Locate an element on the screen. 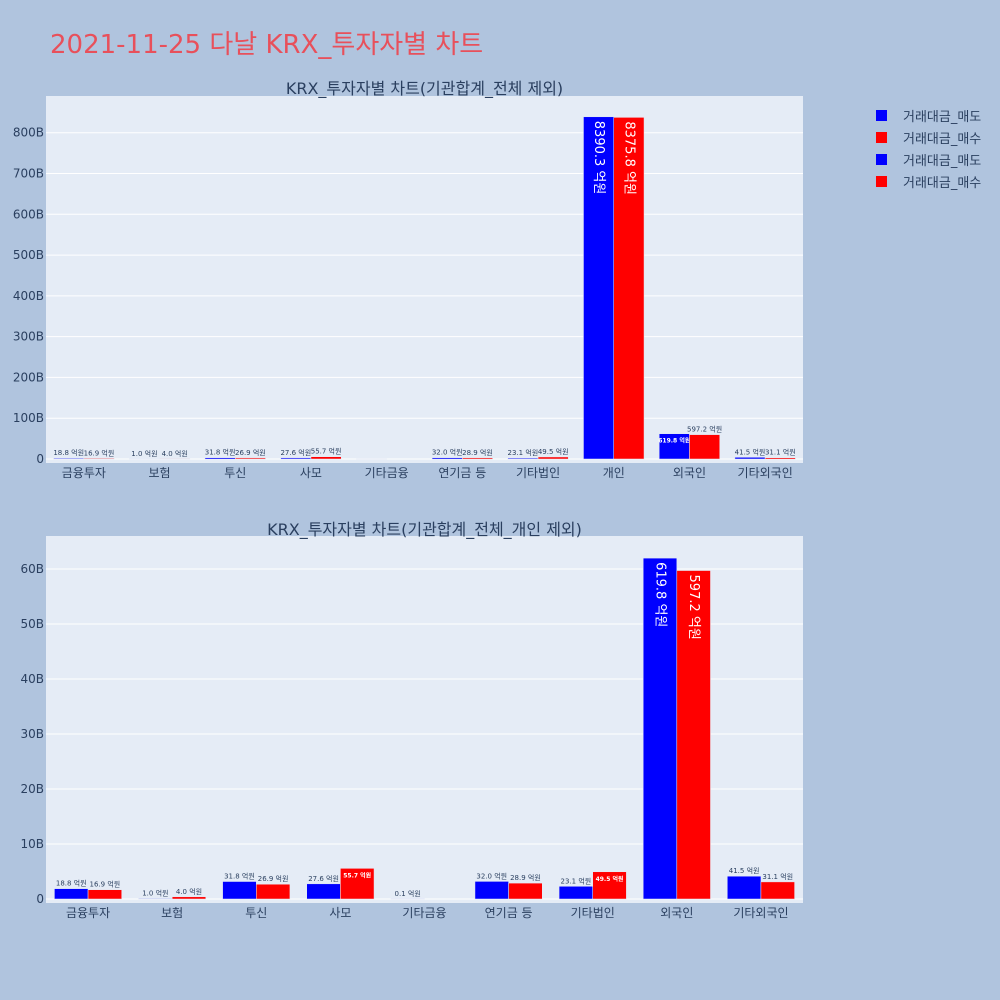 The image size is (1000, 1000). legend-label: 거래대금_매도 is located at coordinates (942, 161).